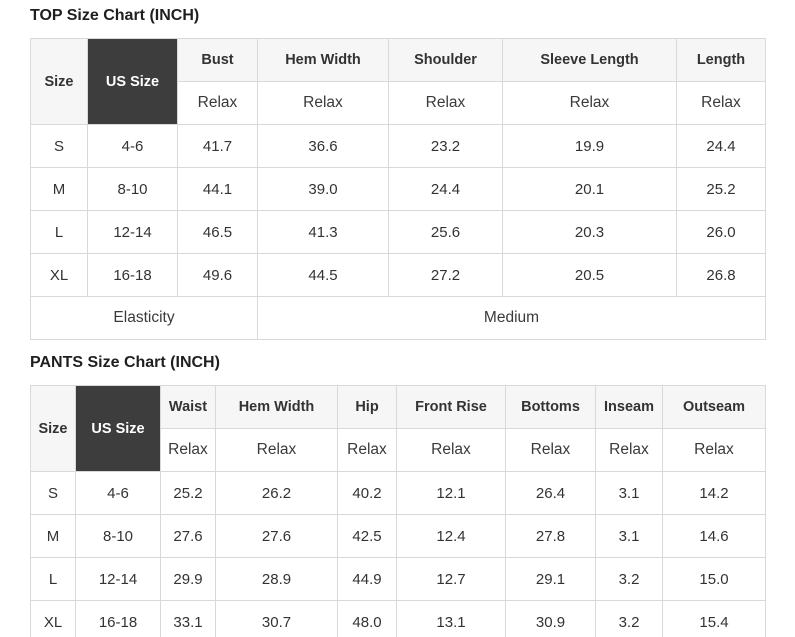  What do you see at coordinates (188, 493) in the screenshot?
I see `pants-value-cell: 25.2` at bounding box center [188, 493].